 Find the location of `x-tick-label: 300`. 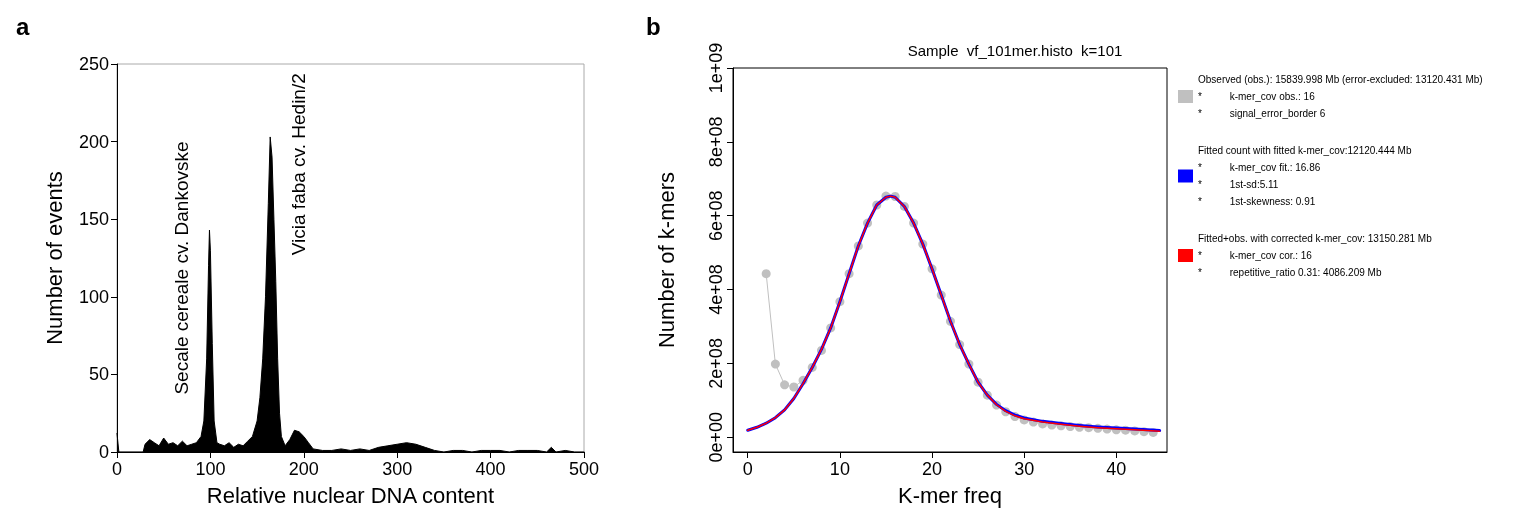

x-tick-label: 300 is located at coordinates (397, 469).